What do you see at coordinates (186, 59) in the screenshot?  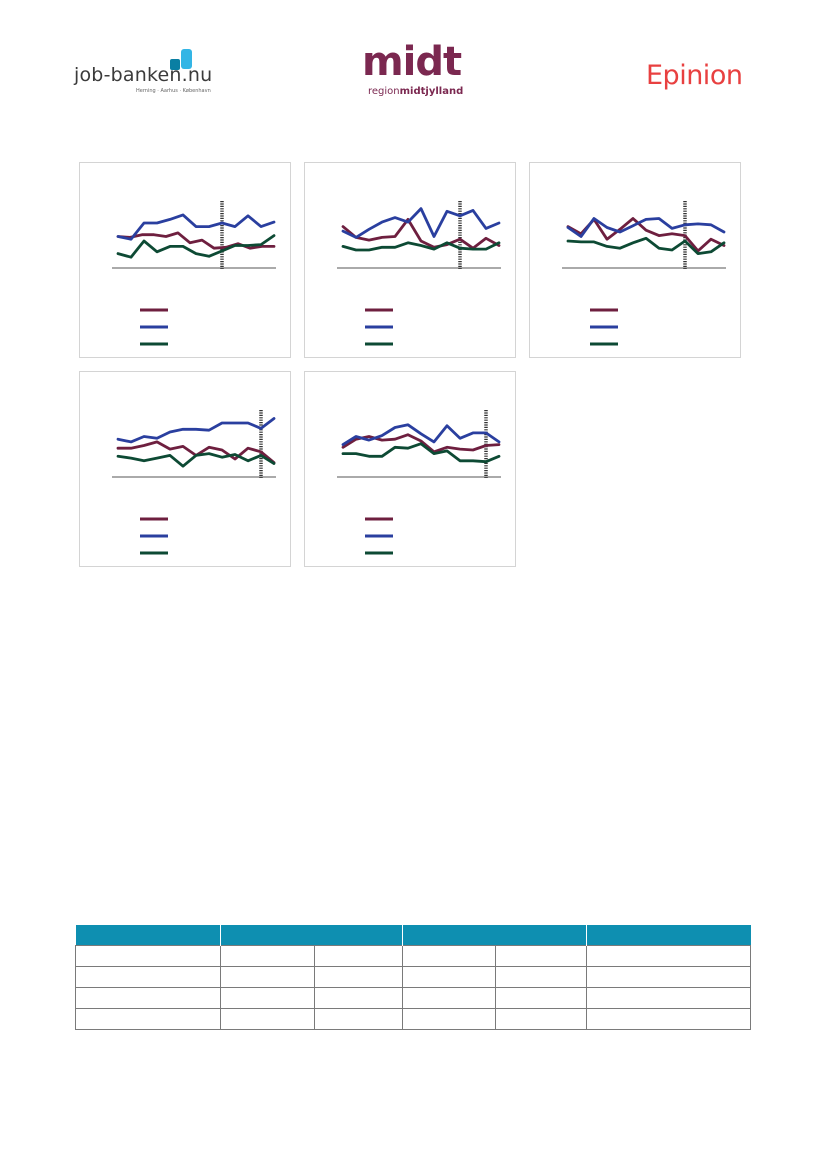 I see `logo-square-light` at bounding box center [186, 59].